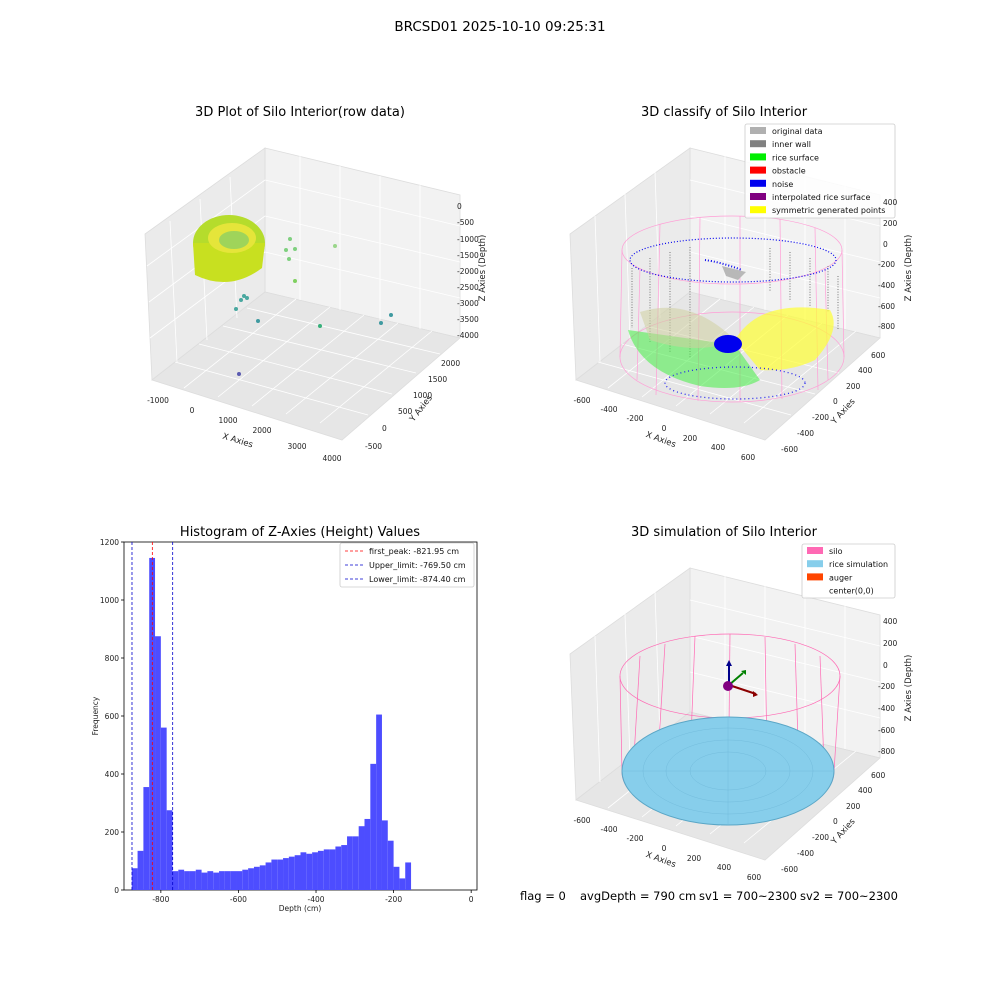 This screenshot has height=1000, width=1000. What do you see at coordinates (468, 303) in the screenshot?
I see `raw-z-tick: -3000` at bounding box center [468, 303].